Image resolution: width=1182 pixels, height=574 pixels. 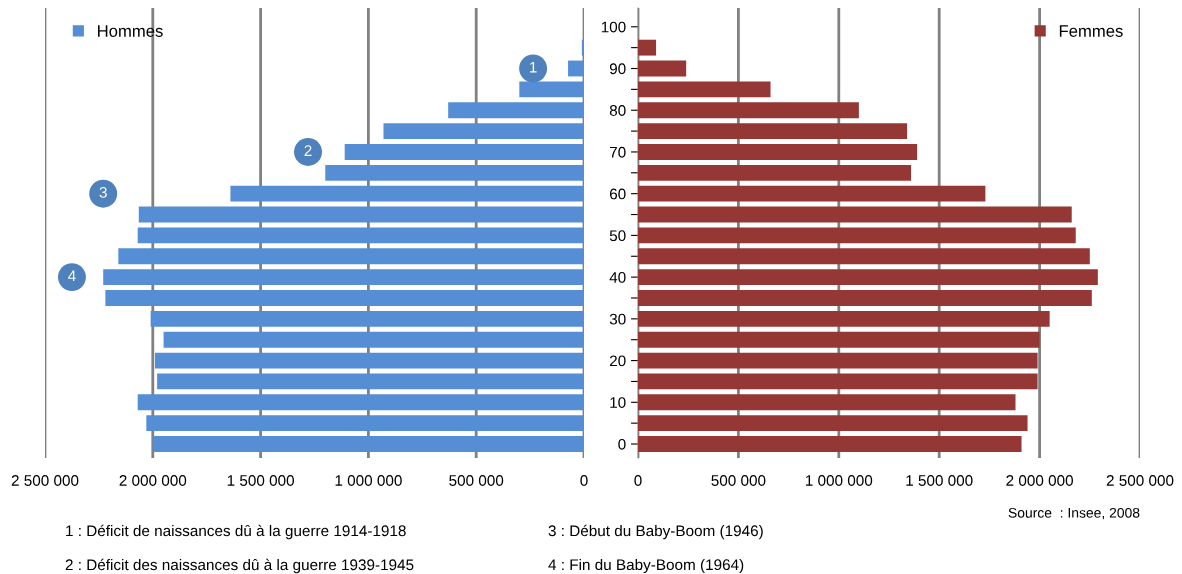 What do you see at coordinates (617, 361) in the screenshot?
I see `y-tick-label: 20` at bounding box center [617, 361].